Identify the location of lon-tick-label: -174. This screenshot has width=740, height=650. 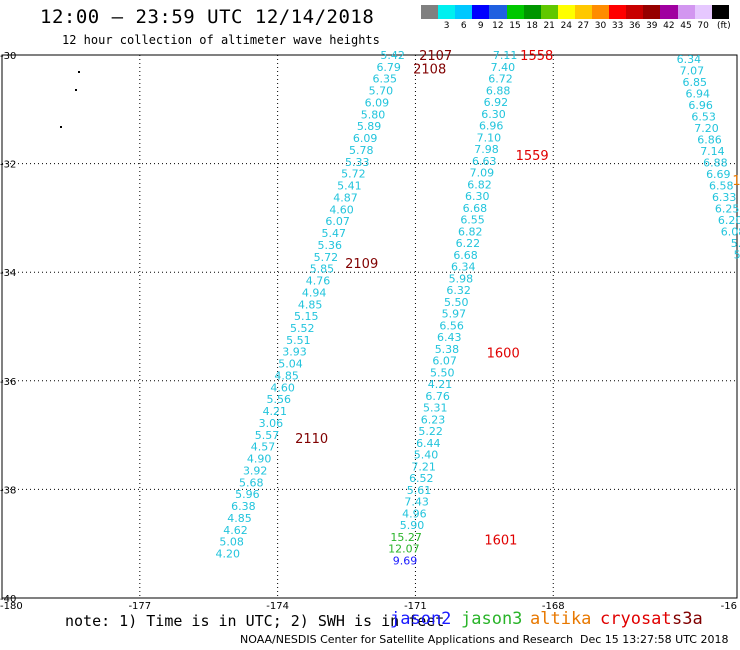
(277, 605).